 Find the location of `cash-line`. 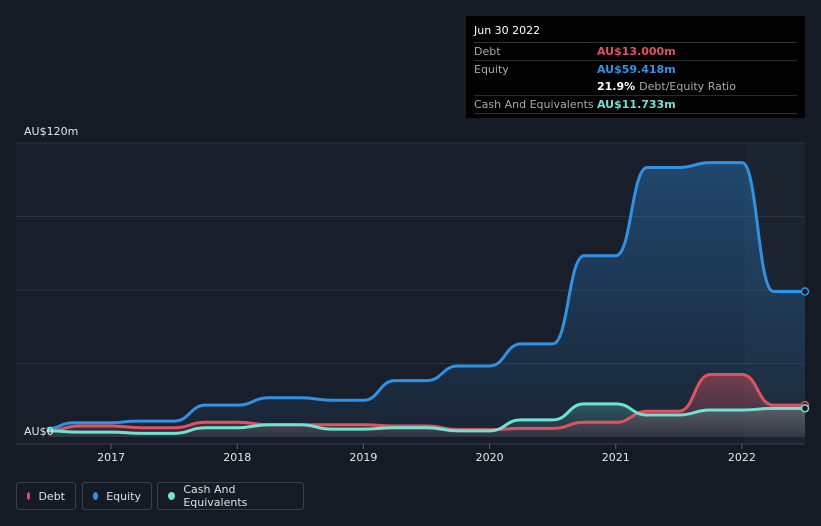

cash-line is located at coordinates (426, 418).